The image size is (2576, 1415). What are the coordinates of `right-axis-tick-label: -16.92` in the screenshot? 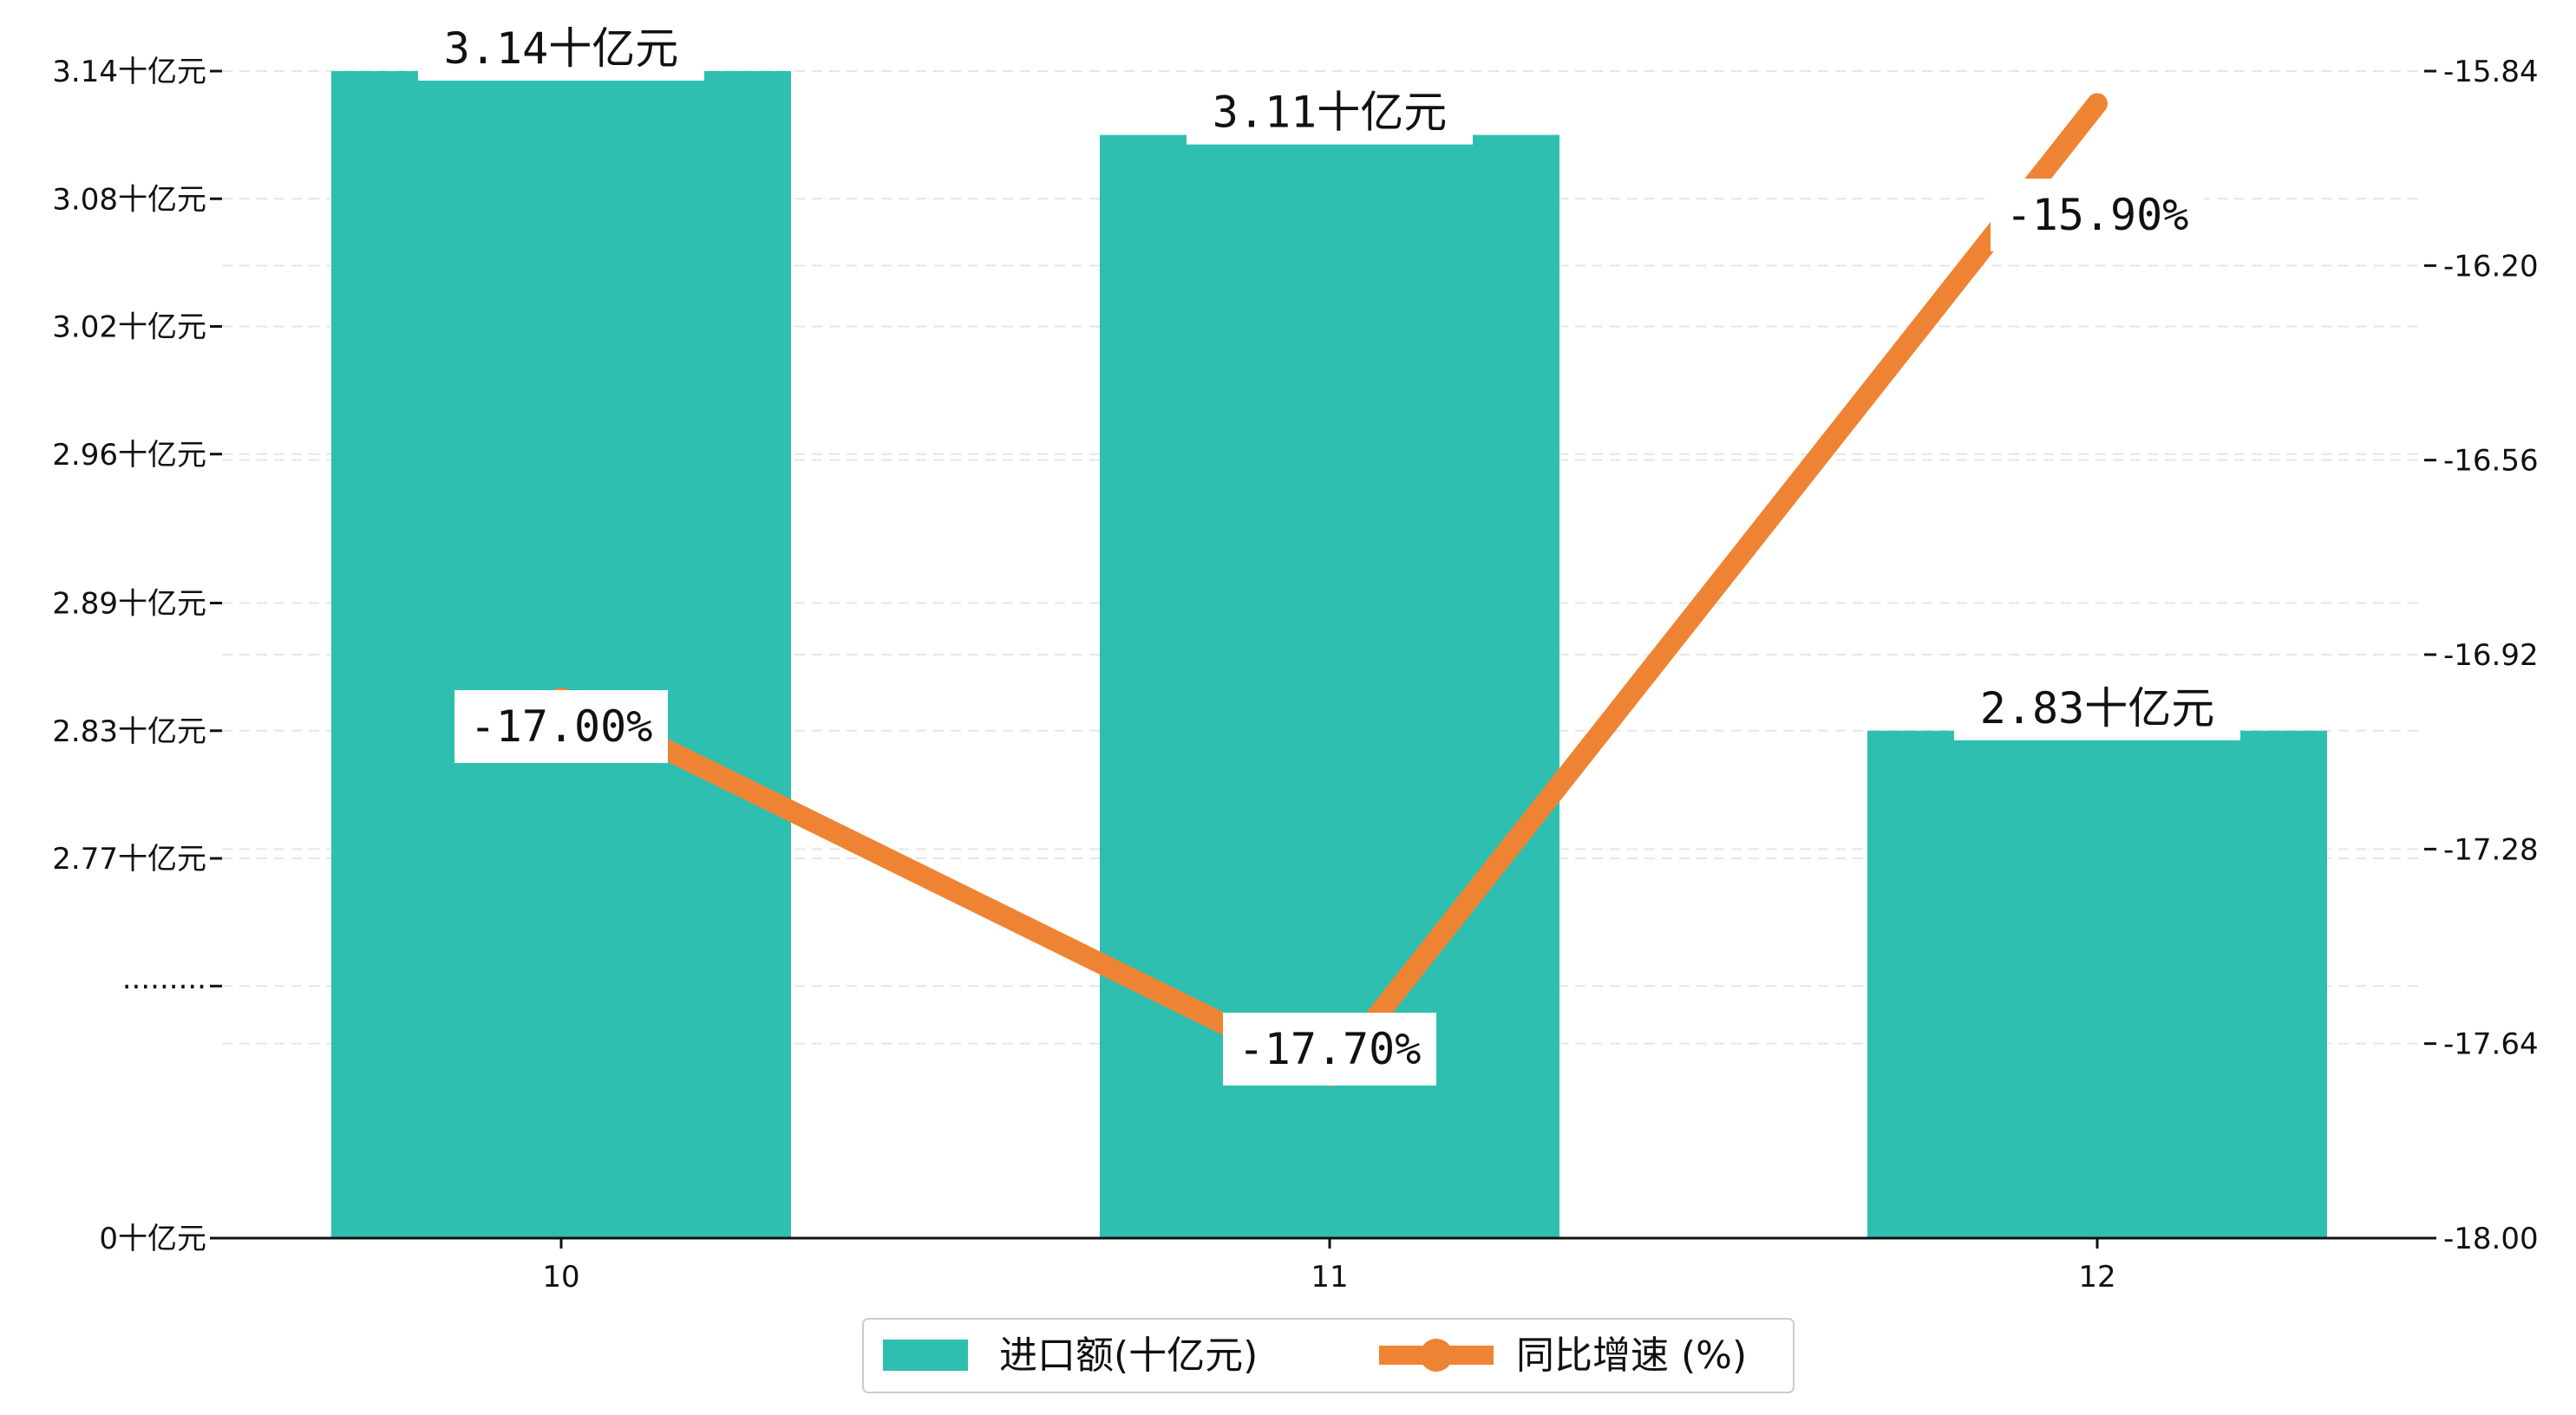 It's located at (2491, 655).